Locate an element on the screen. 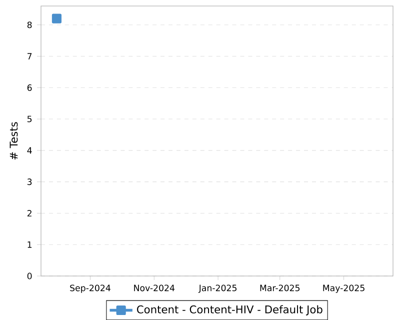  x-tick-label: Nov-2024 is located at coordinates (154, 288).